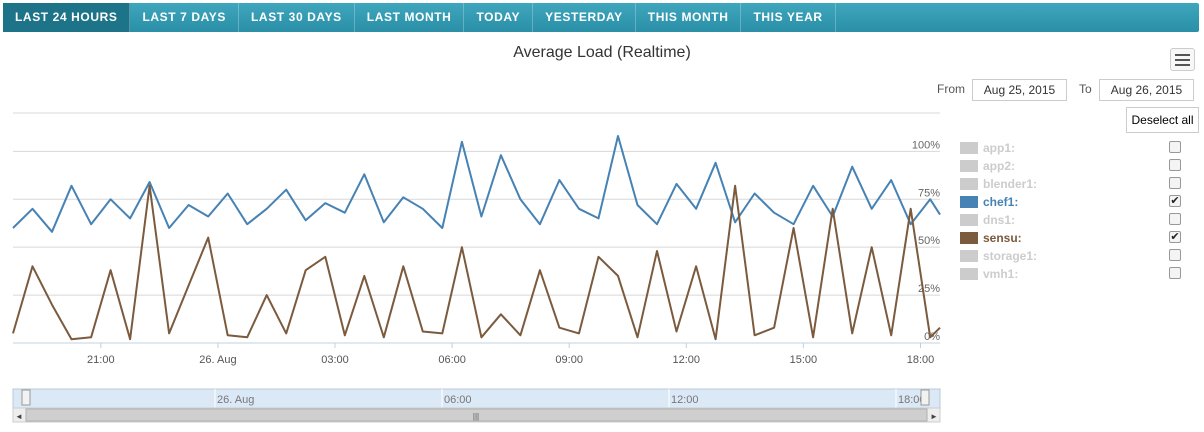 Image resolution: width=1204 pixels, height=432 pixels. Describe the element at coordinates (999, 220) in the screenshot. I see `legend-label: dns1:` at that location.